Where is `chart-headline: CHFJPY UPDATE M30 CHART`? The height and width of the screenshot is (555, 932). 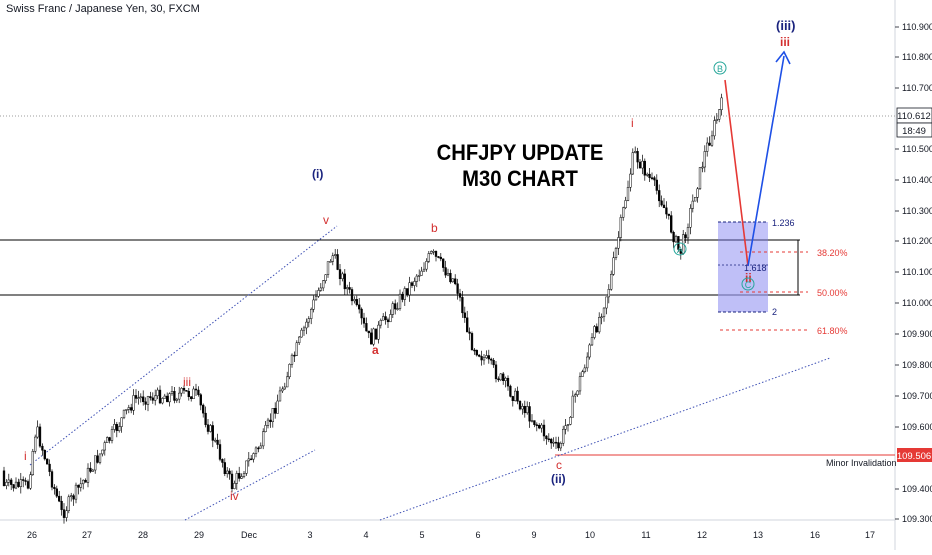
chart-headline: CHFJPY UPDATE M30 CHART is located at coordinates (520, 166).